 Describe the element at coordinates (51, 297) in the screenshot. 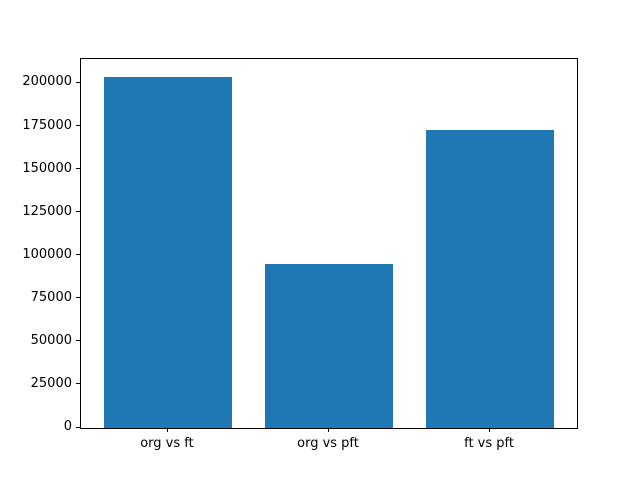

I see `y-tick-label: 75000` at that location.